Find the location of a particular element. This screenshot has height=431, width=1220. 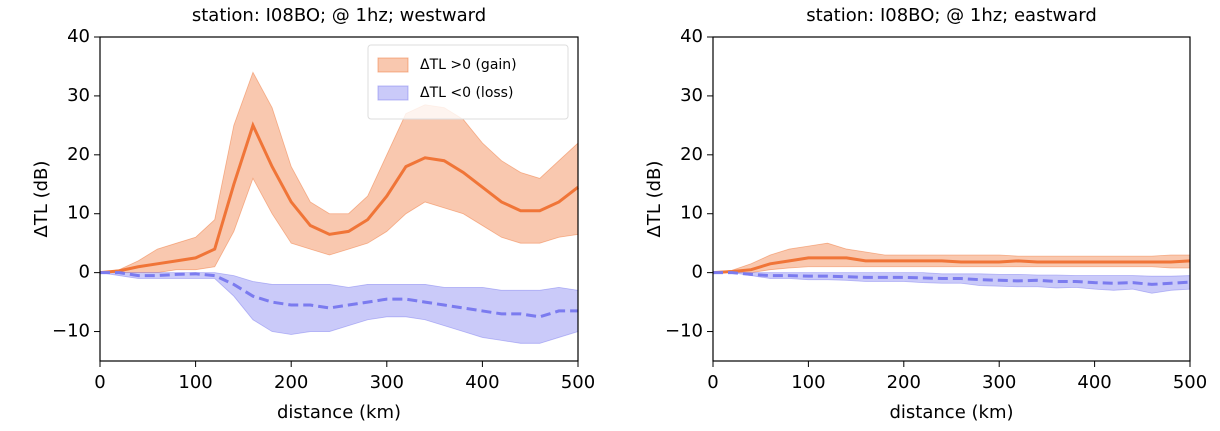

chart-title: station: I08BO; @ 1hz; eastward is located at coordinates (951, 15).